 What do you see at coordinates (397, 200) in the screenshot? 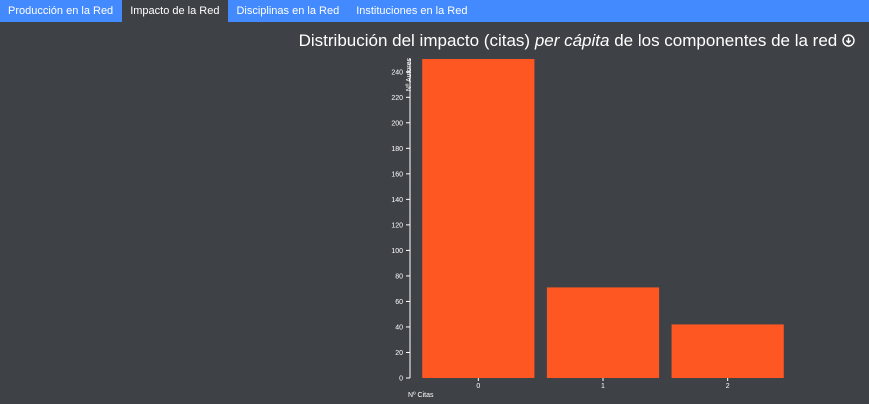
I see `y-tick-label: 140` at bounding box center [397, 200].